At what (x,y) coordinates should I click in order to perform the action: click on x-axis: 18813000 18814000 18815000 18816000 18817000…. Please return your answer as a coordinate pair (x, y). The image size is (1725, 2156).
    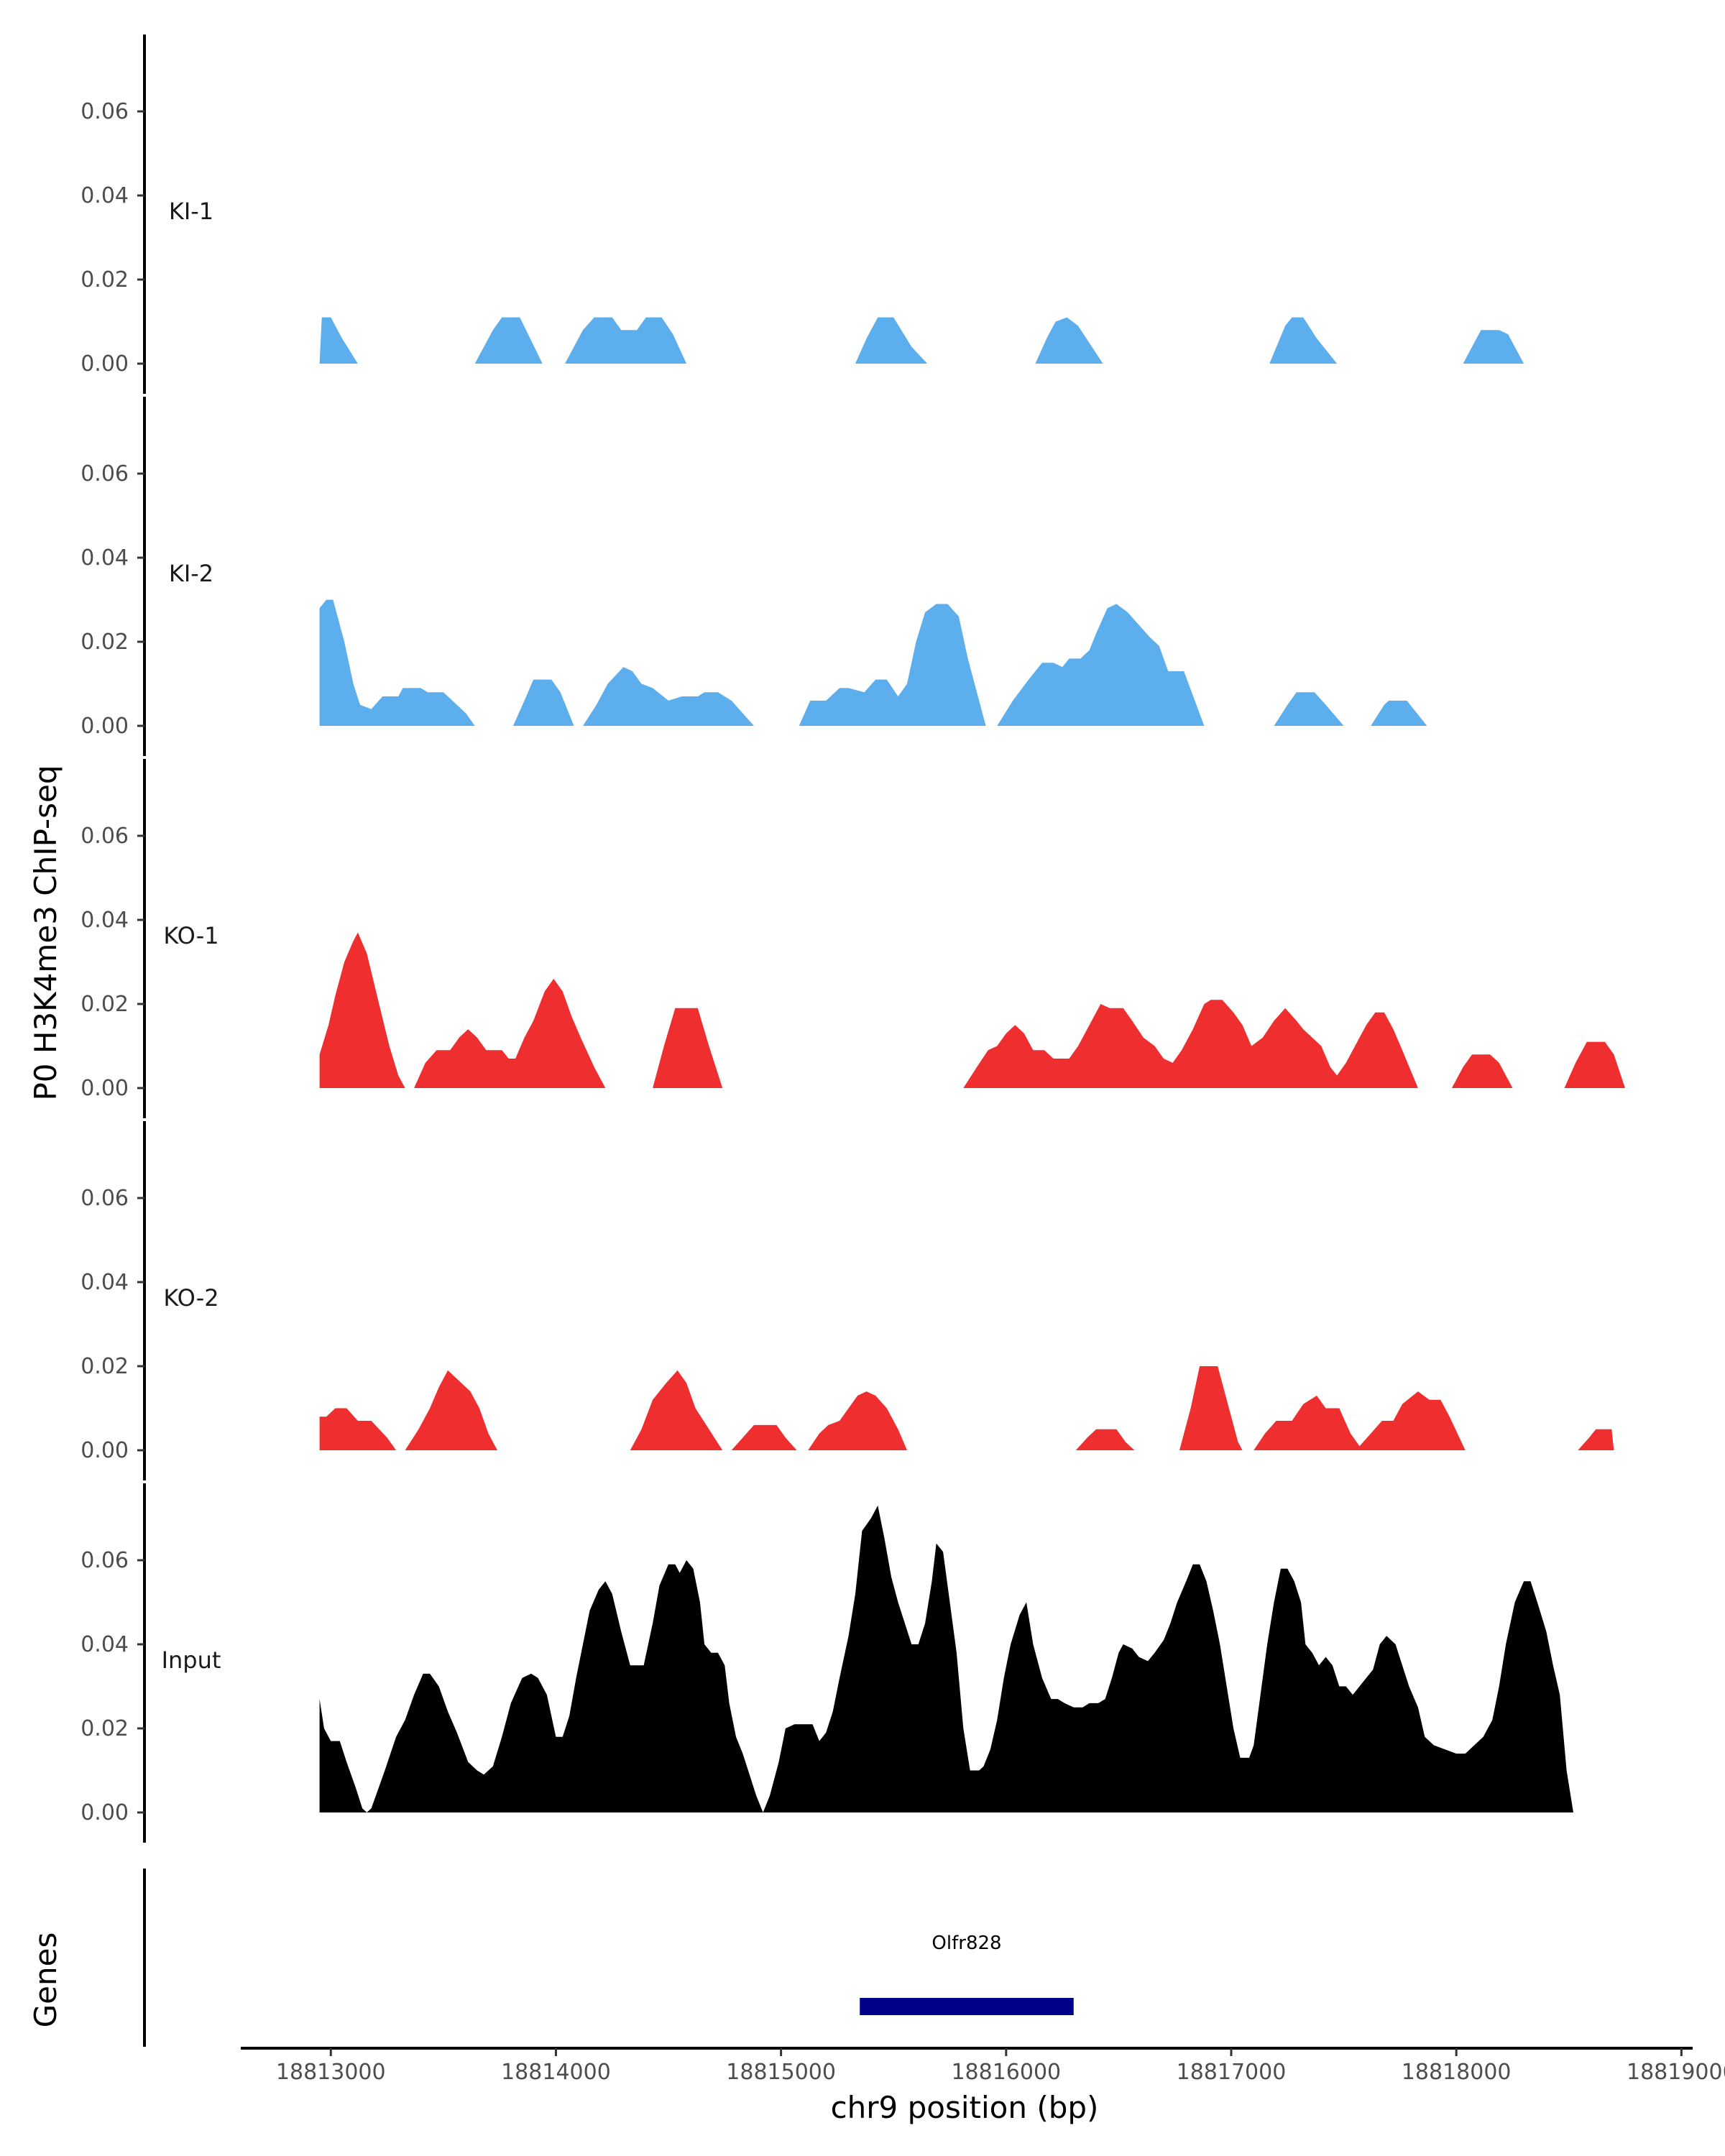
    Looking at the image, I should click on (983, 2066).